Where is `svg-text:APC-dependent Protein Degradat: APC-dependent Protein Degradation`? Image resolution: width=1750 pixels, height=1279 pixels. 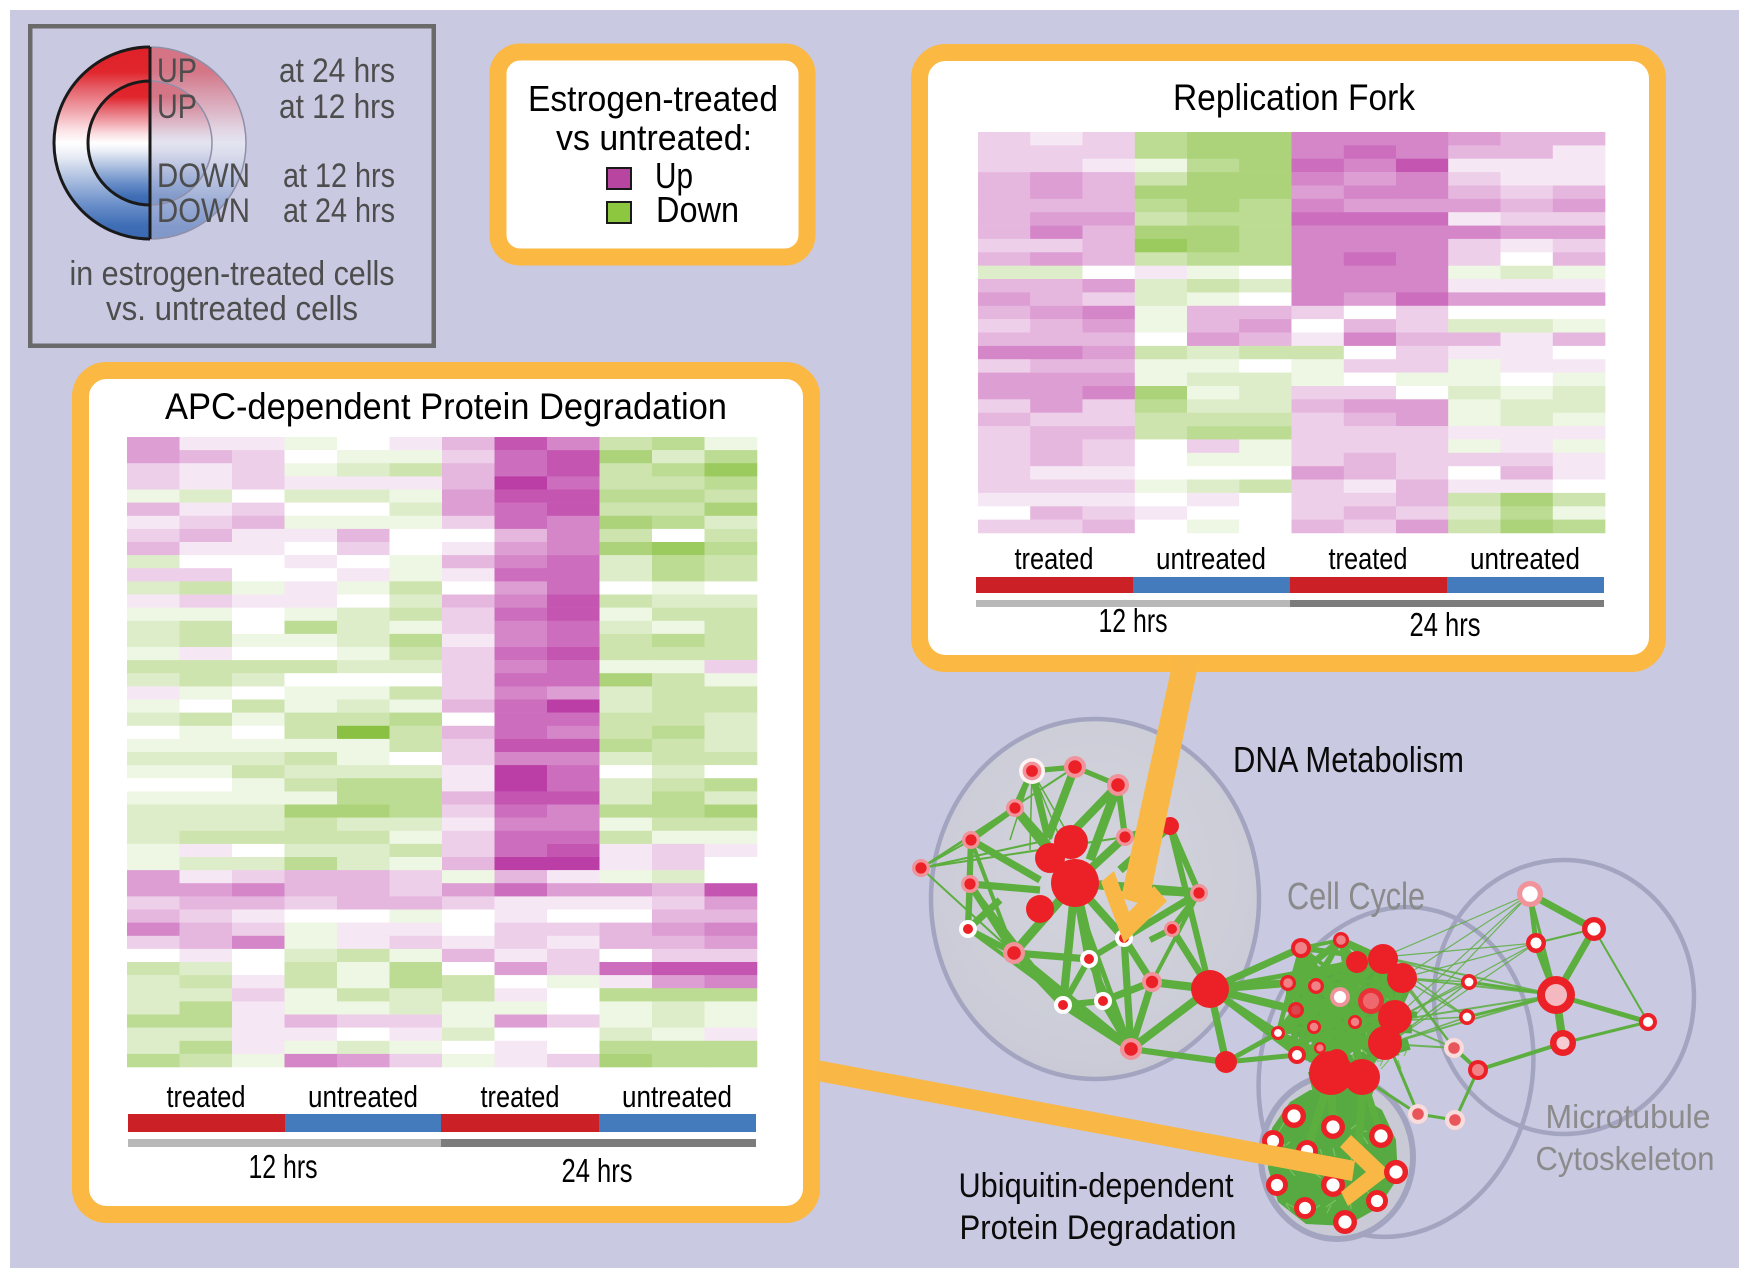 svg-text:APC-dependent Protein Degradat: APC-dependent Protein Degradation is located at coordinates (446, 406).